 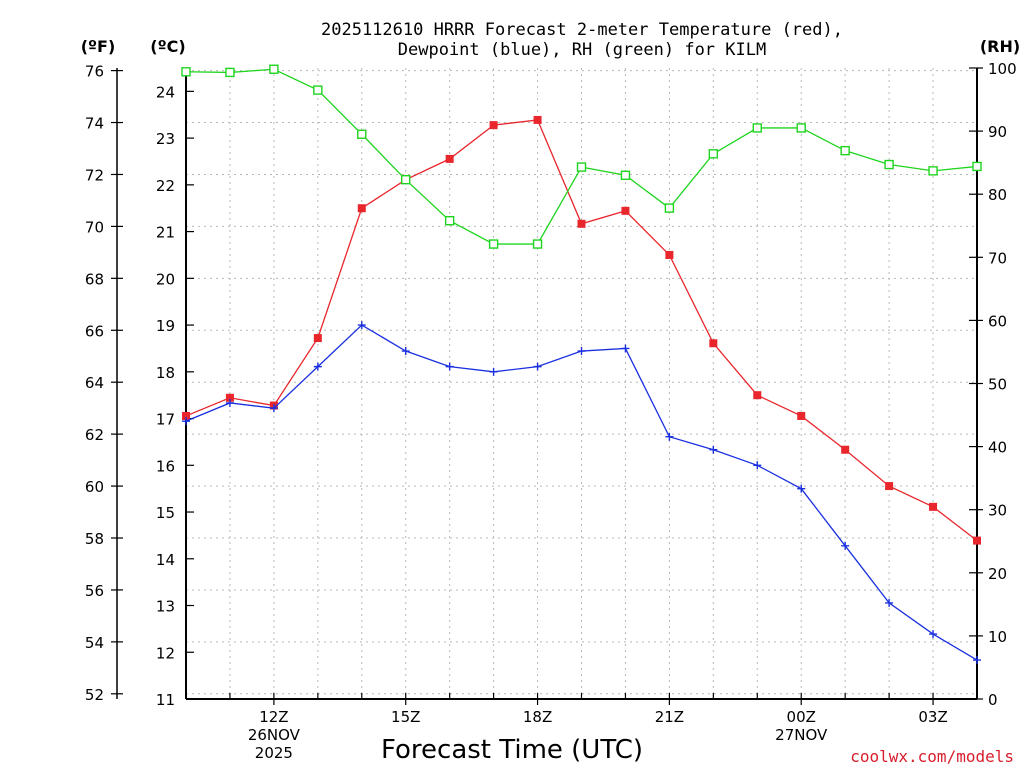 I want to click on rh-tick-label: 30, so click(x=997, y=511).